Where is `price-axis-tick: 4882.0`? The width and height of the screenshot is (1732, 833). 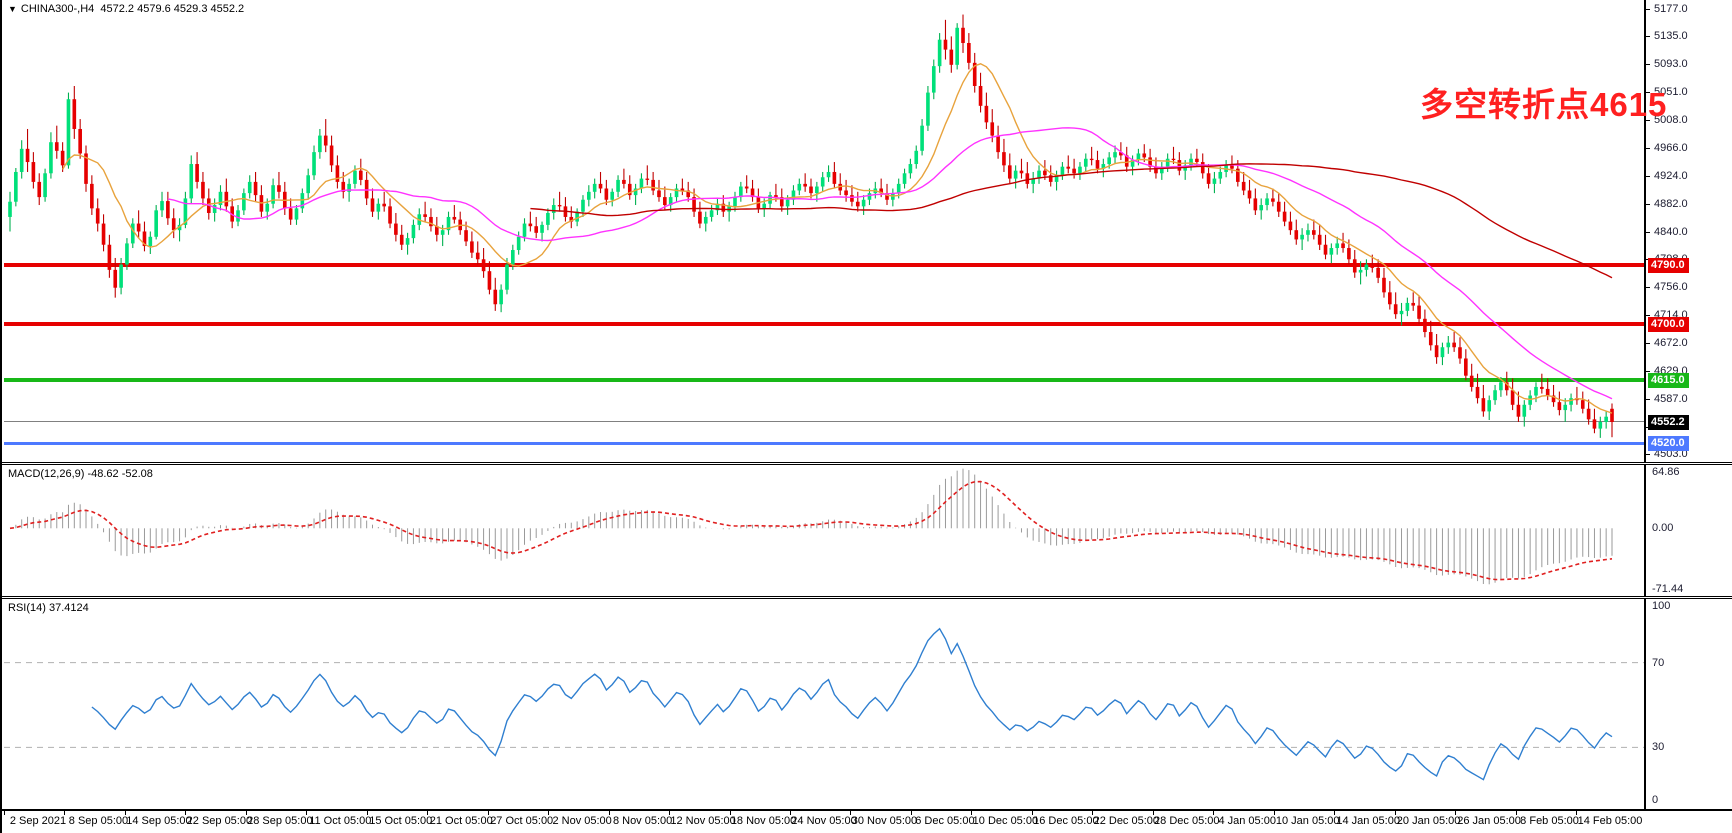
price-axis-tick: 4882.0 is located at coordinates (1667, 204).